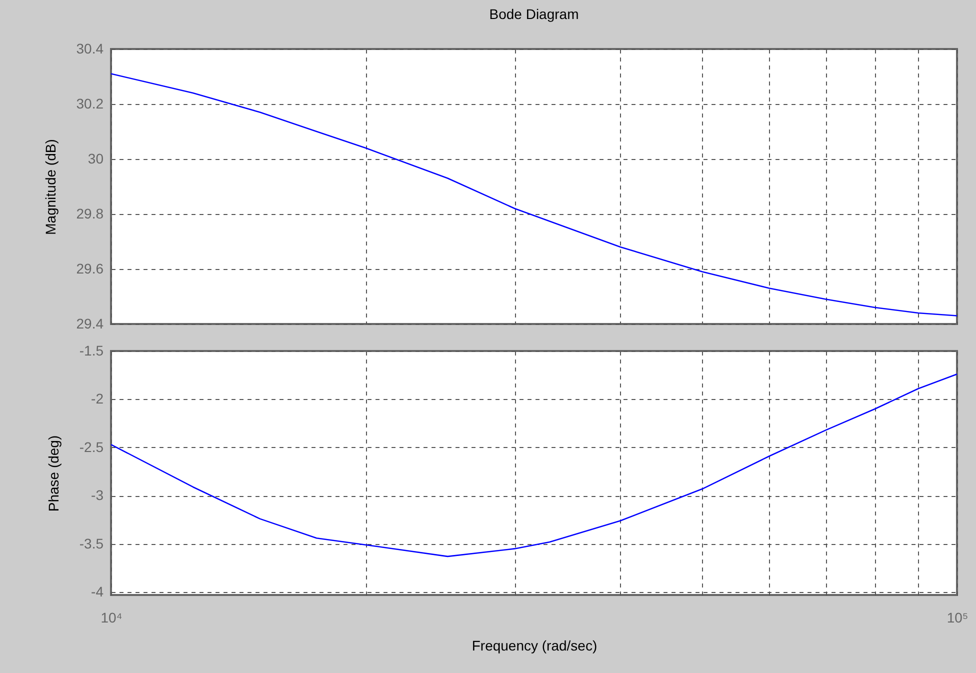 The width and height of the screenshot is (976, 673). I want to click on y-tick-label: -4, so click(97, 592).